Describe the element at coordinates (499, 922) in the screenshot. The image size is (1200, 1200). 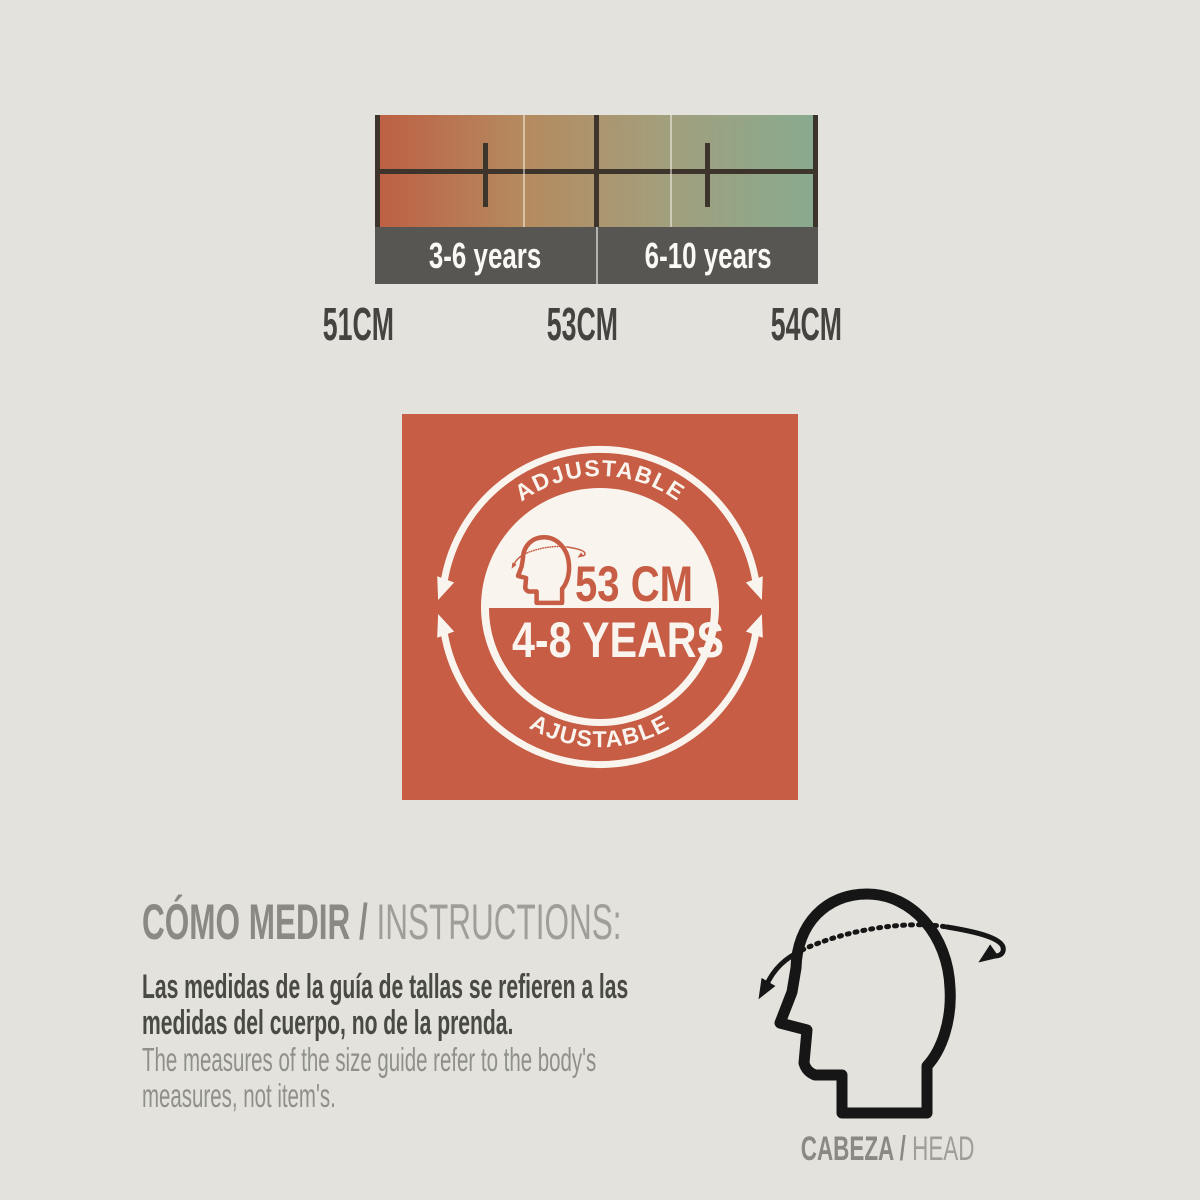
I see `heading-english: INSTRUCTIONS:` at that location.